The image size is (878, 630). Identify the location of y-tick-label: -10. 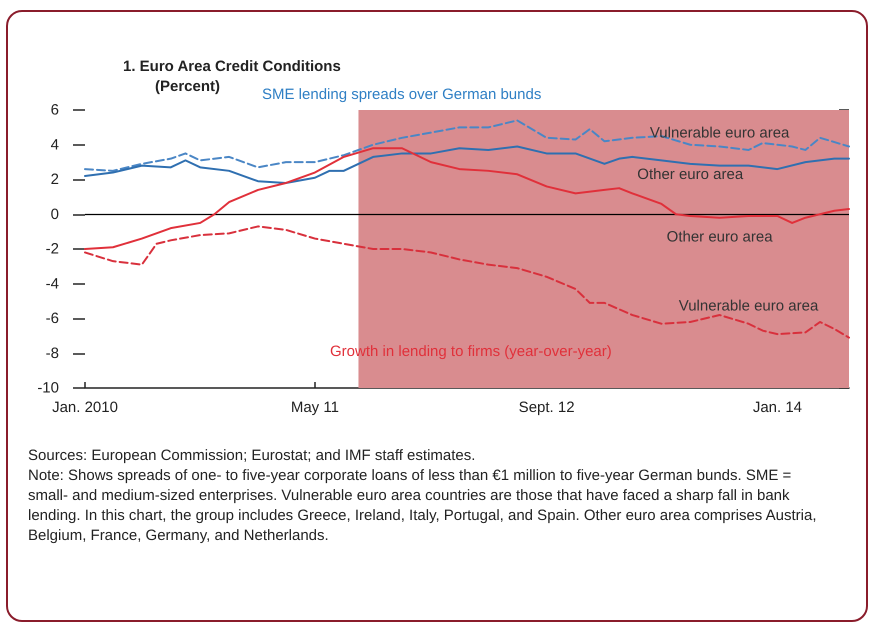
(48, 388).